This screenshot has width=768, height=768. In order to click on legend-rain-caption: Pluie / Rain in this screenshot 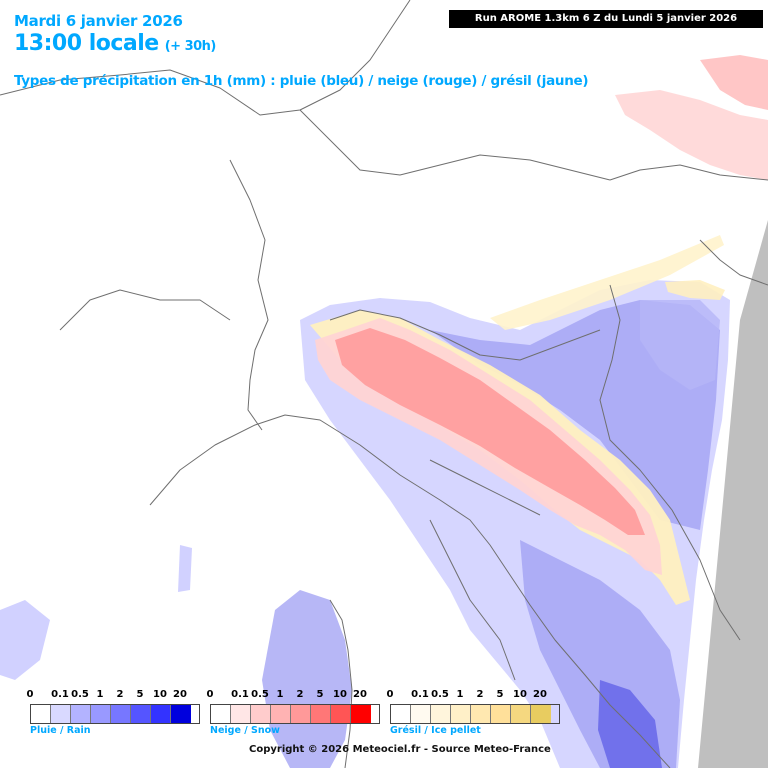, I will do `click(60, 730)`.